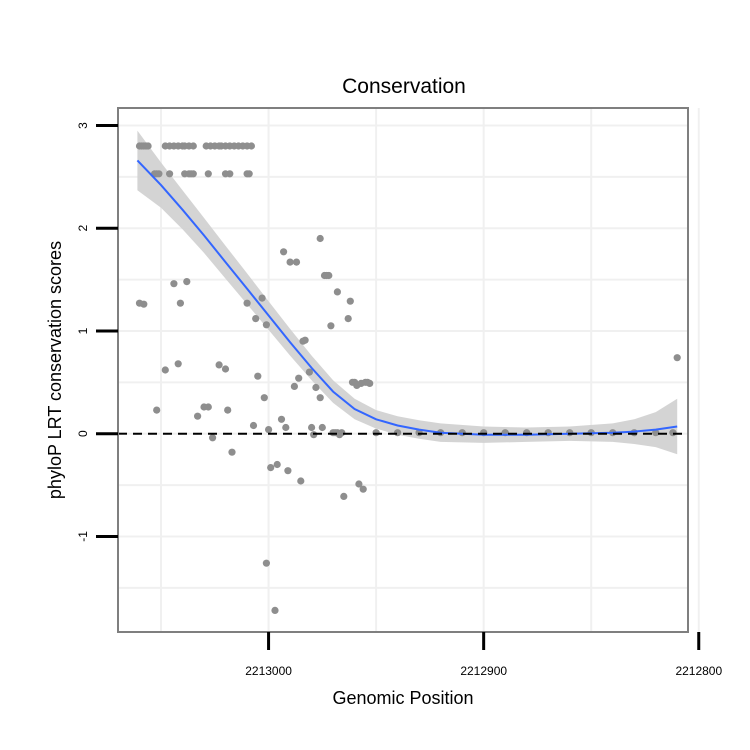 The image size is (750, 750). What do you see at coordinates (83, 228) in the screenshot?
I see `y-tick-label: 2` at bounding box center [83, 228].